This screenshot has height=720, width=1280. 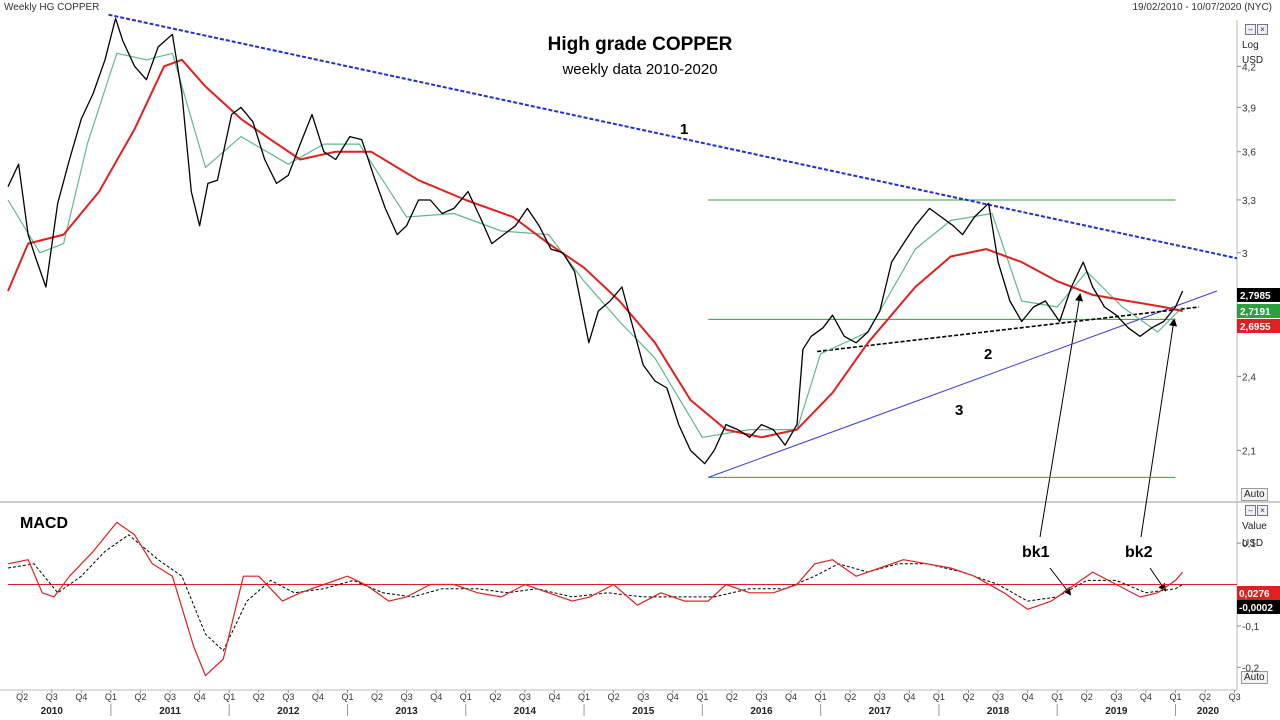 I want to click on price-auto-button: Auto, so click(x=1254, y=494).